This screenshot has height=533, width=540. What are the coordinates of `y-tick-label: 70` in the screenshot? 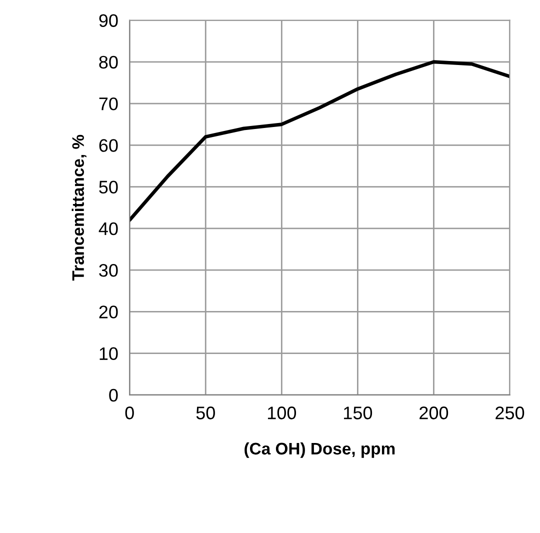 It's located at (108, 103).